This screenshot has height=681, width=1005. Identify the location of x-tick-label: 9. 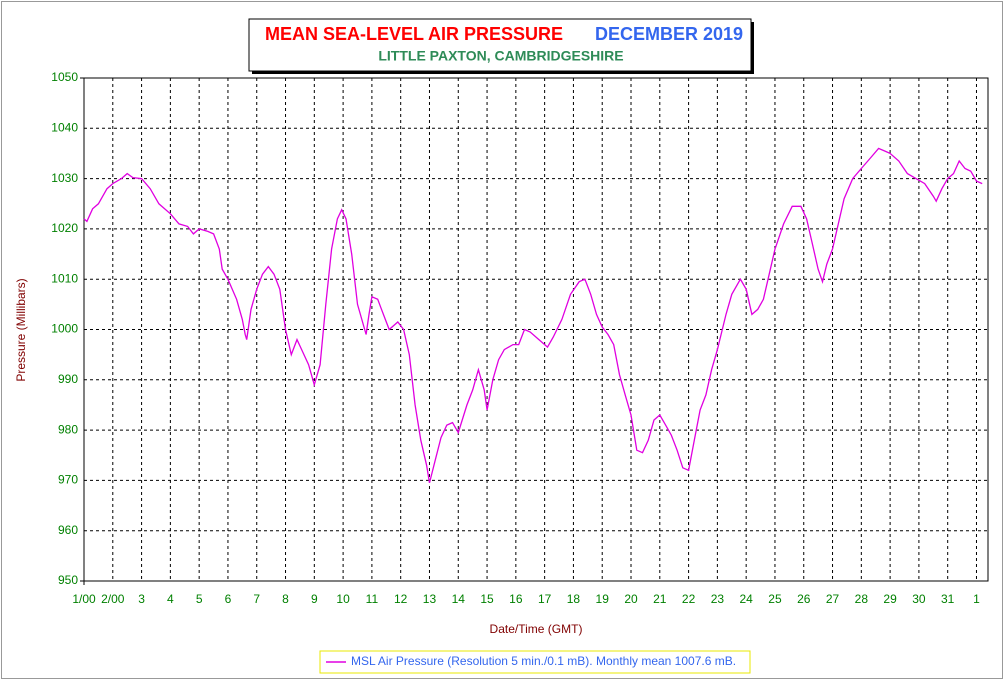
(314, 599).